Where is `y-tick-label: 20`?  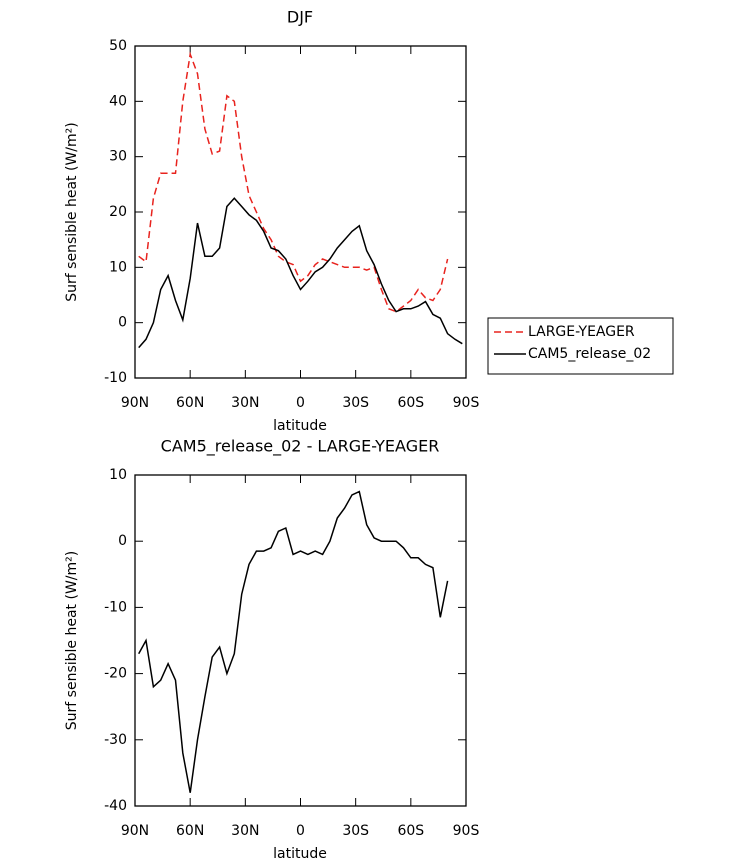 y-tick-label: 20 is located at coordinates (118, 212).